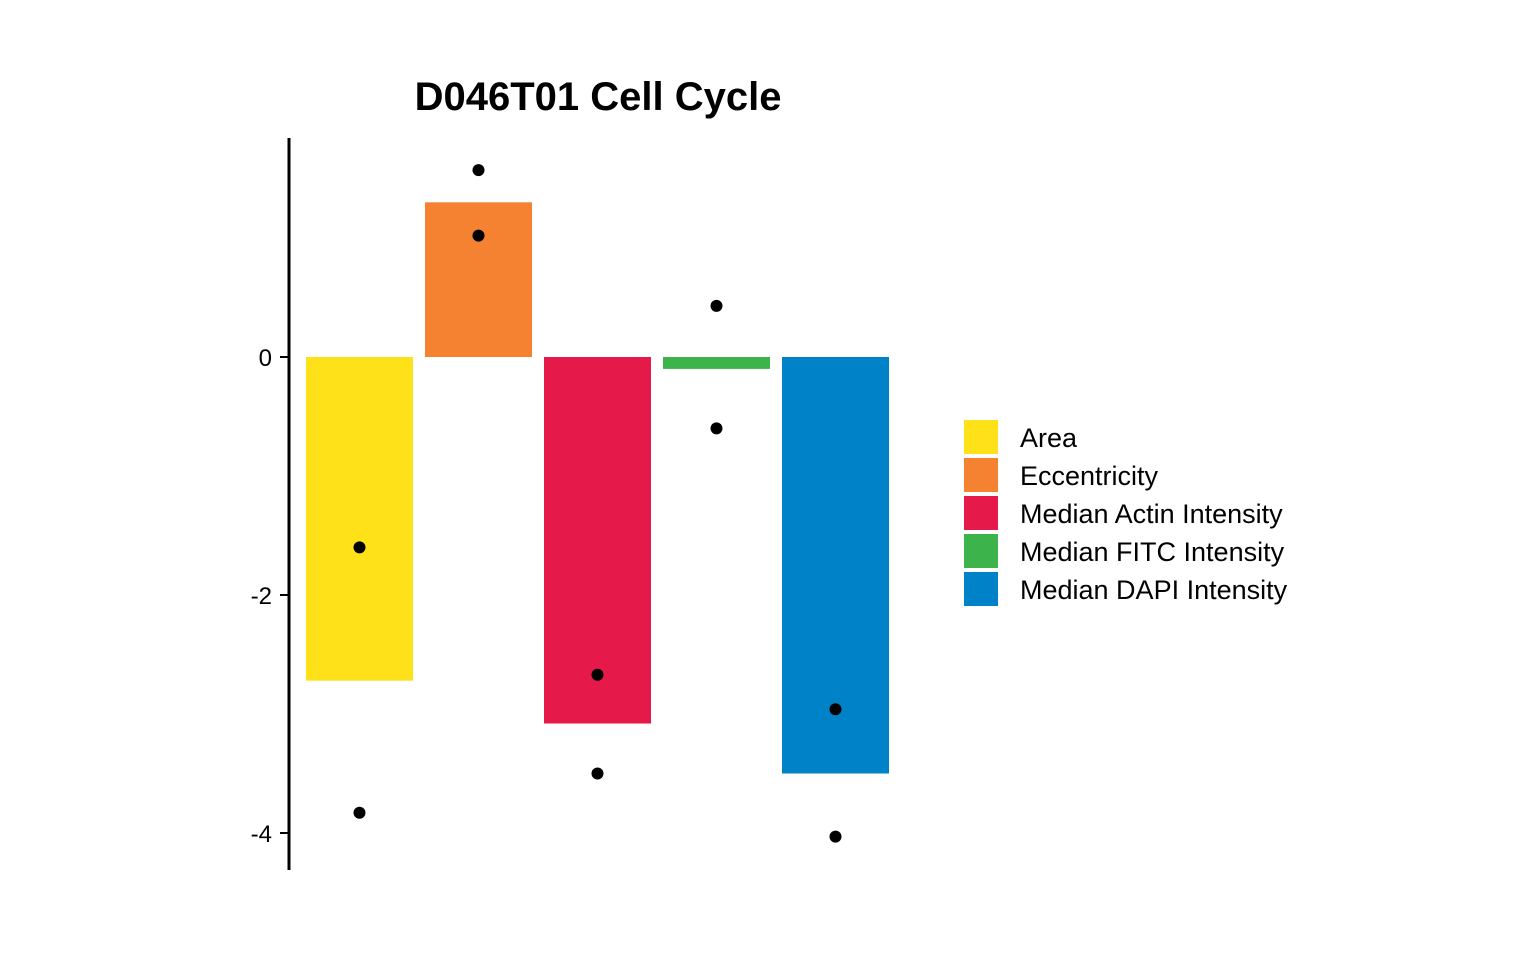  What do you see at coordinates (478, 279) in the screenshot?
I see `bar-eccentricity` at bounding box center [478, 279].